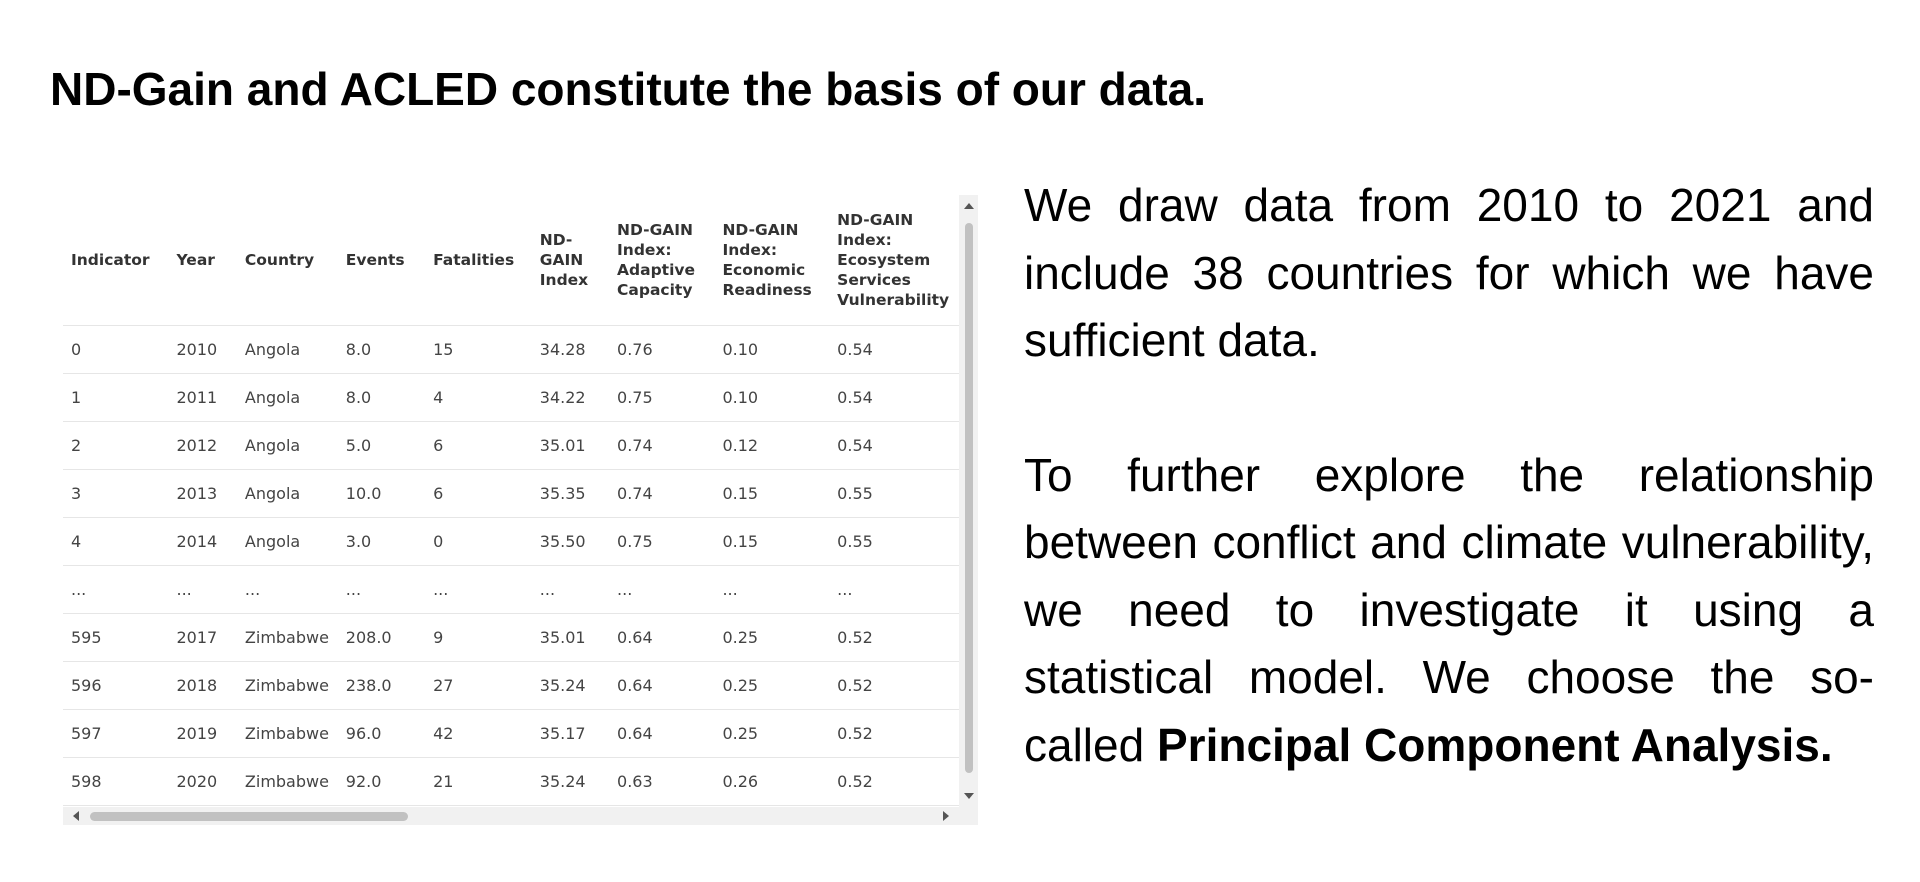  I want to click on table-cell: 2014, so click(202, 541).